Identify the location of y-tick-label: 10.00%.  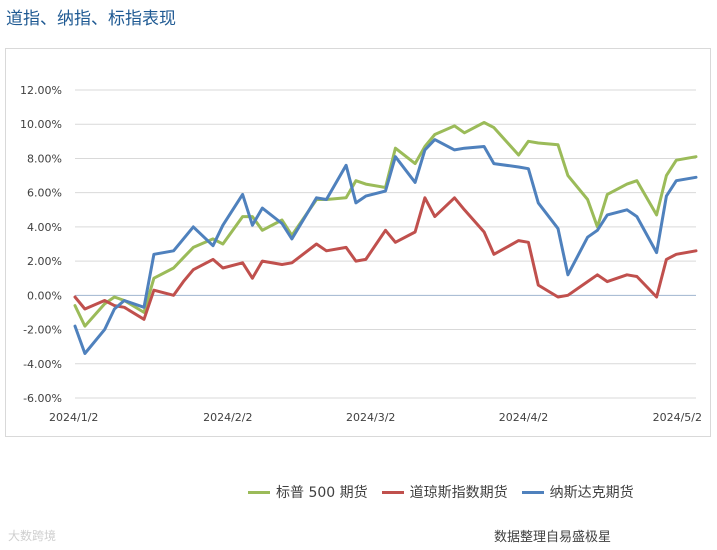
(41, 124).